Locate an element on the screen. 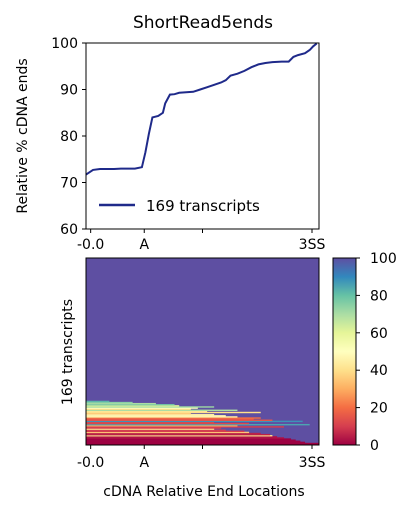 This screenshot has height=515, width=418. y-tick-label: 80 is located at coordinates (69, 137).